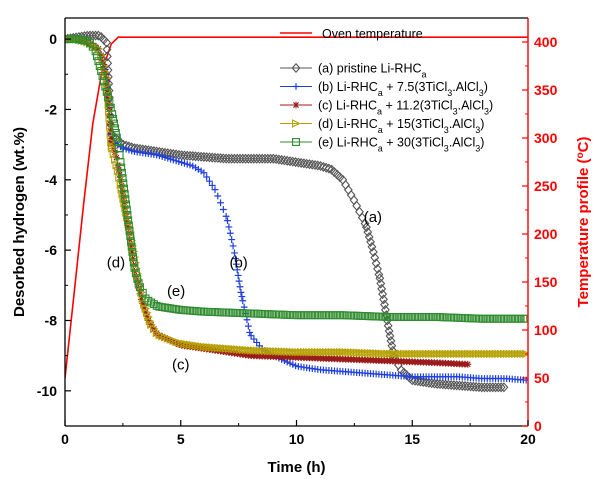 The image size is (601, 479). I want to click on y-left-tick-label: -8, so click(51, 320).